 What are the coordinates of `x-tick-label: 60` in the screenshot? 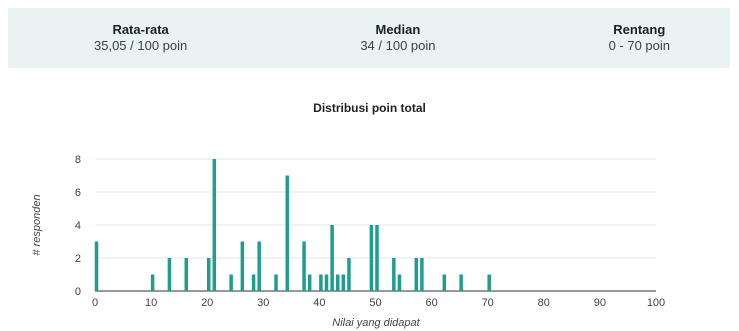 It's located at (431, 303).